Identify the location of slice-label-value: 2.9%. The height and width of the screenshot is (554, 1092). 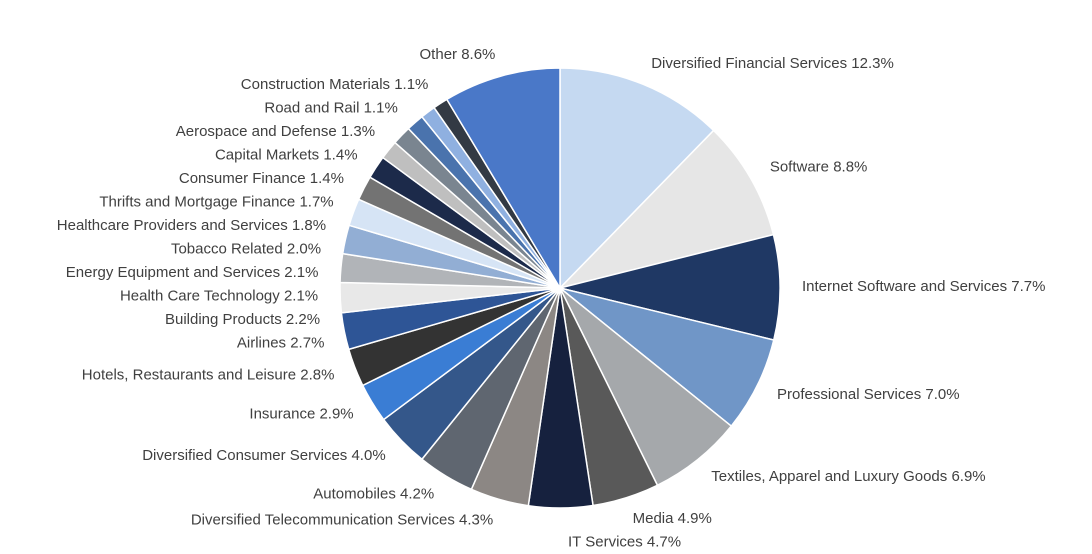
(336, 413).